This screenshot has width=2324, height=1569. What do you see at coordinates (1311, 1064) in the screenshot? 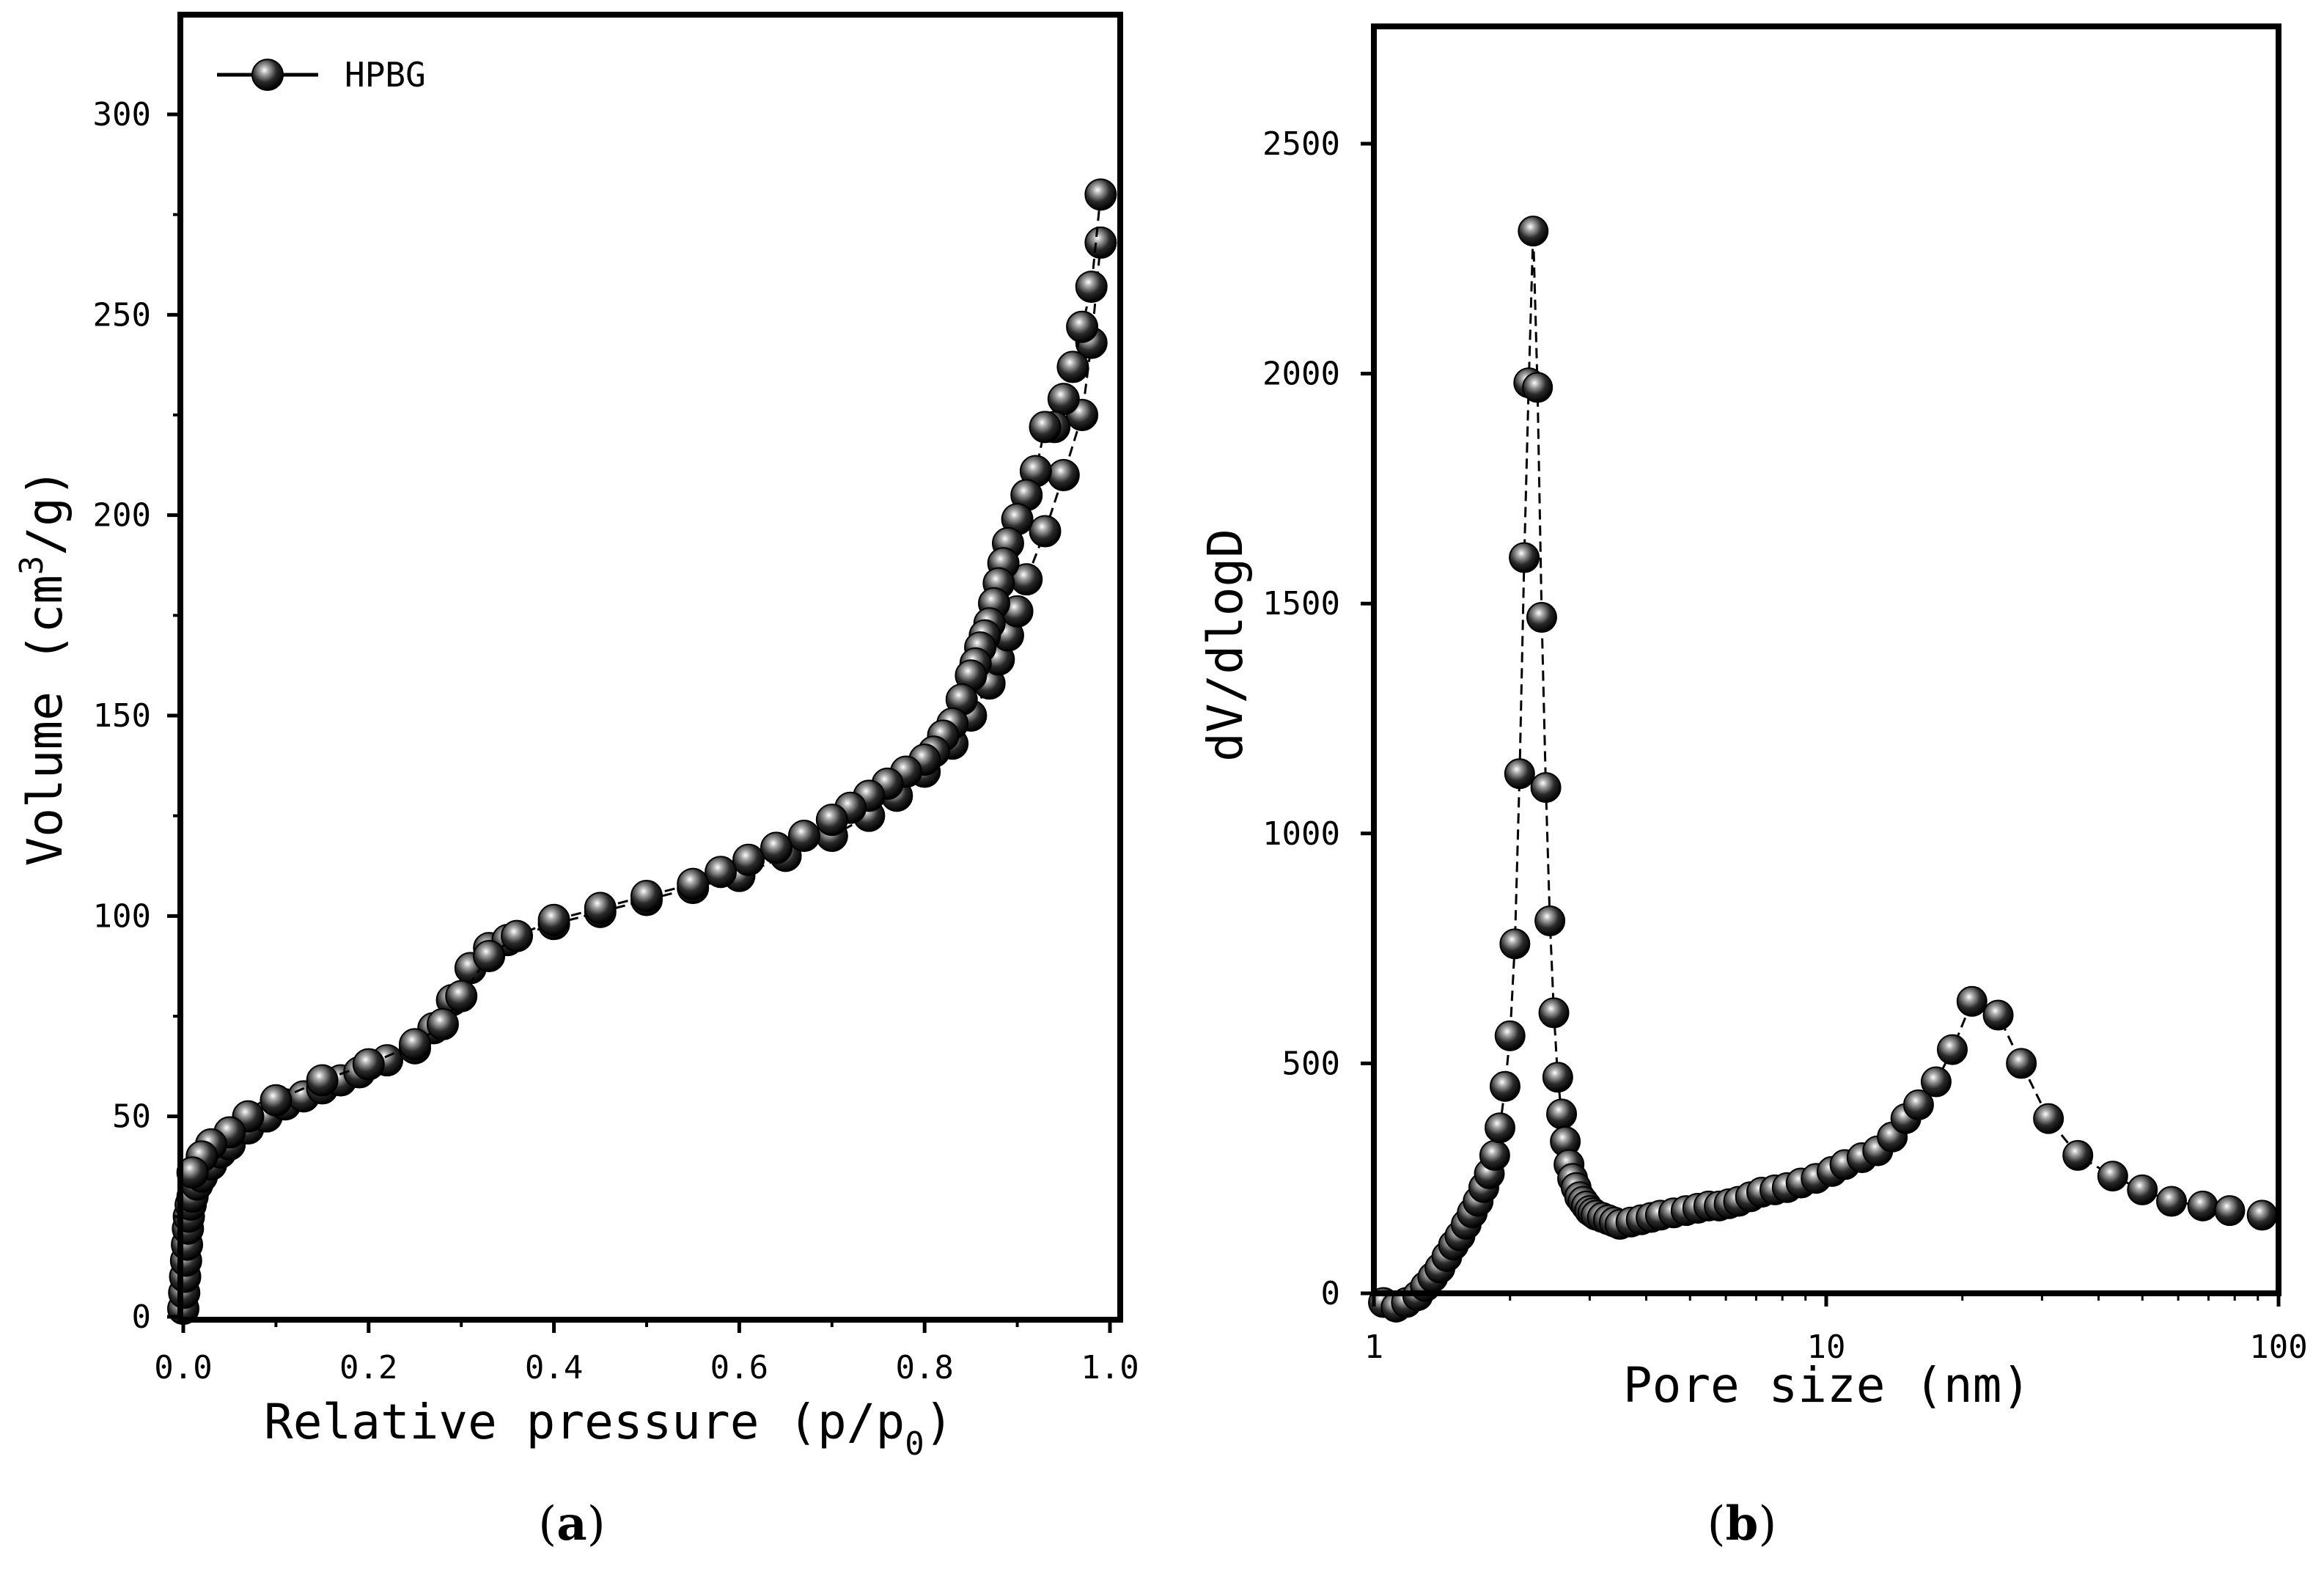
I see `panel-b-y-tick-label: 500` at bounding box center [1311, 1064].